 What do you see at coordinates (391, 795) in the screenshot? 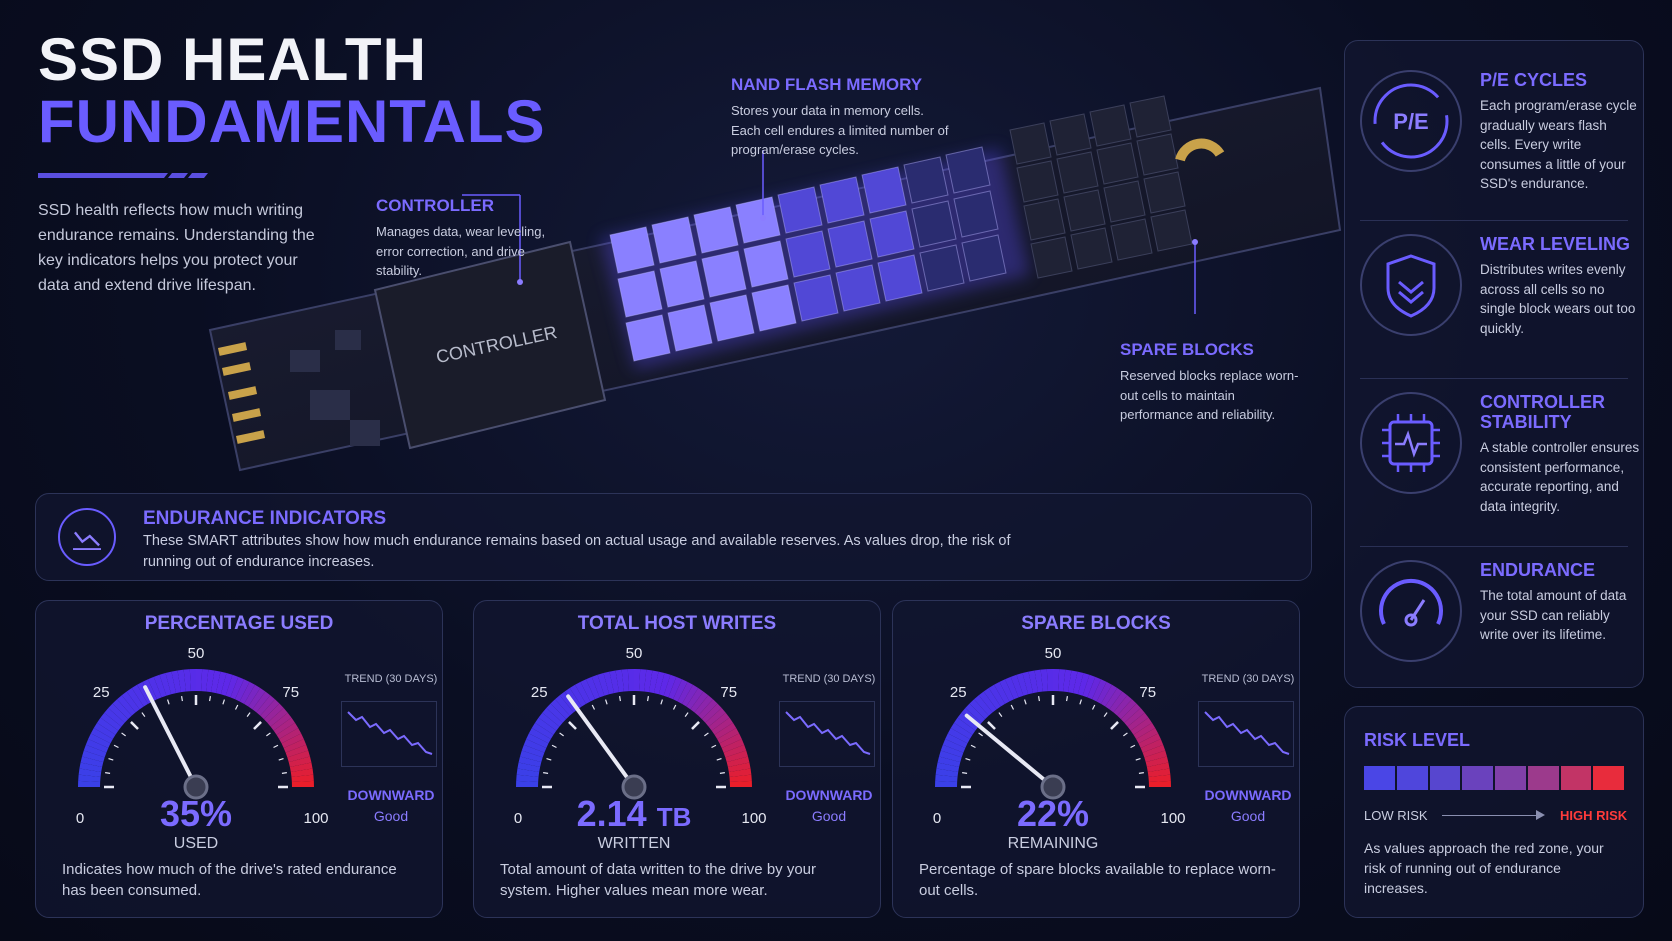
I see `trend-direction: DOWNWARD` at bounding box center [391, 795].